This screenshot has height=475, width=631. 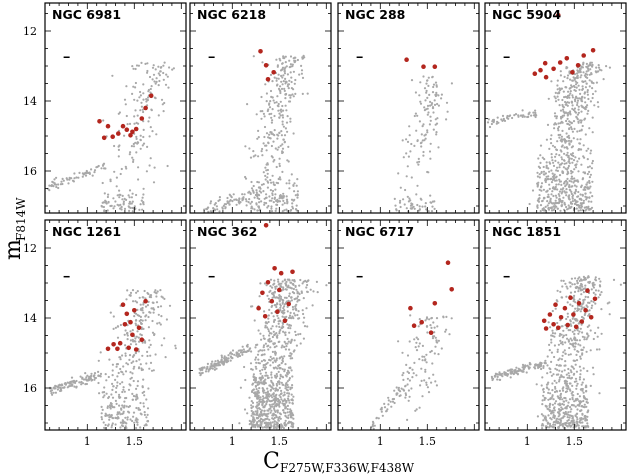 I want to click on y-tick-label: 12, so click(x=30, y=248).